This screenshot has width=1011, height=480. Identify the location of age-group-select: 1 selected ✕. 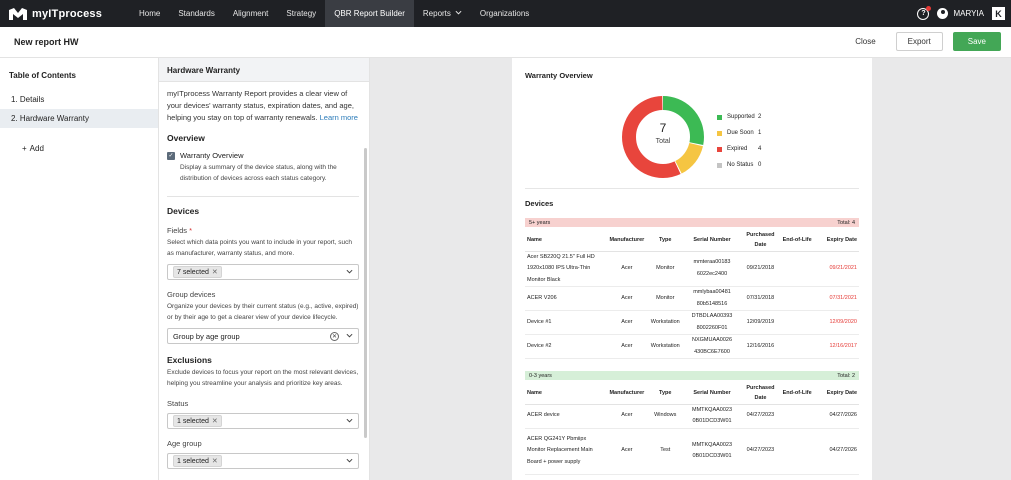
(263, 461).